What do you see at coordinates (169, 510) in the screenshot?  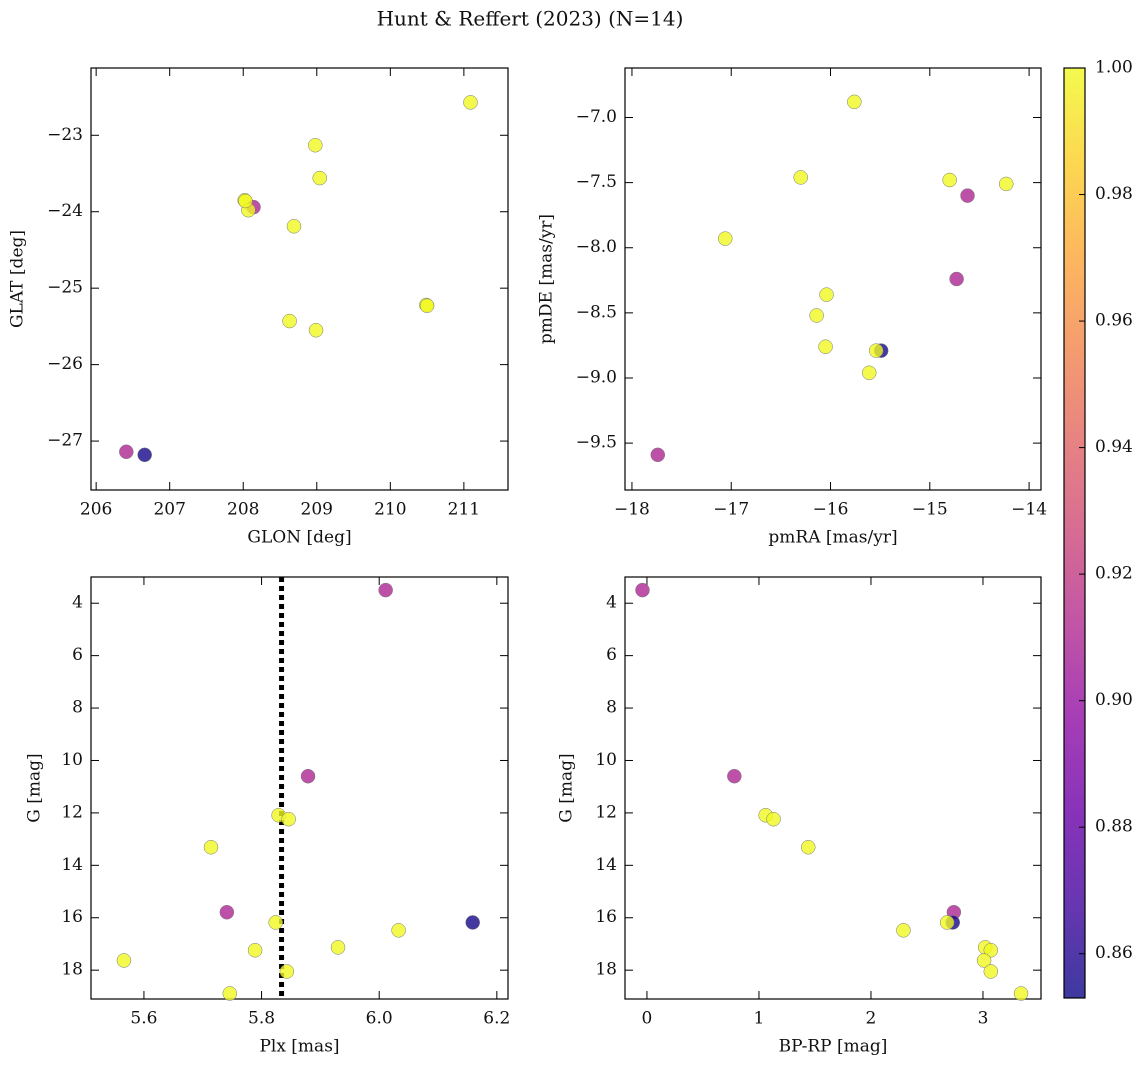 I see `x-tick-label: 207` at bounding box center [169, 510].